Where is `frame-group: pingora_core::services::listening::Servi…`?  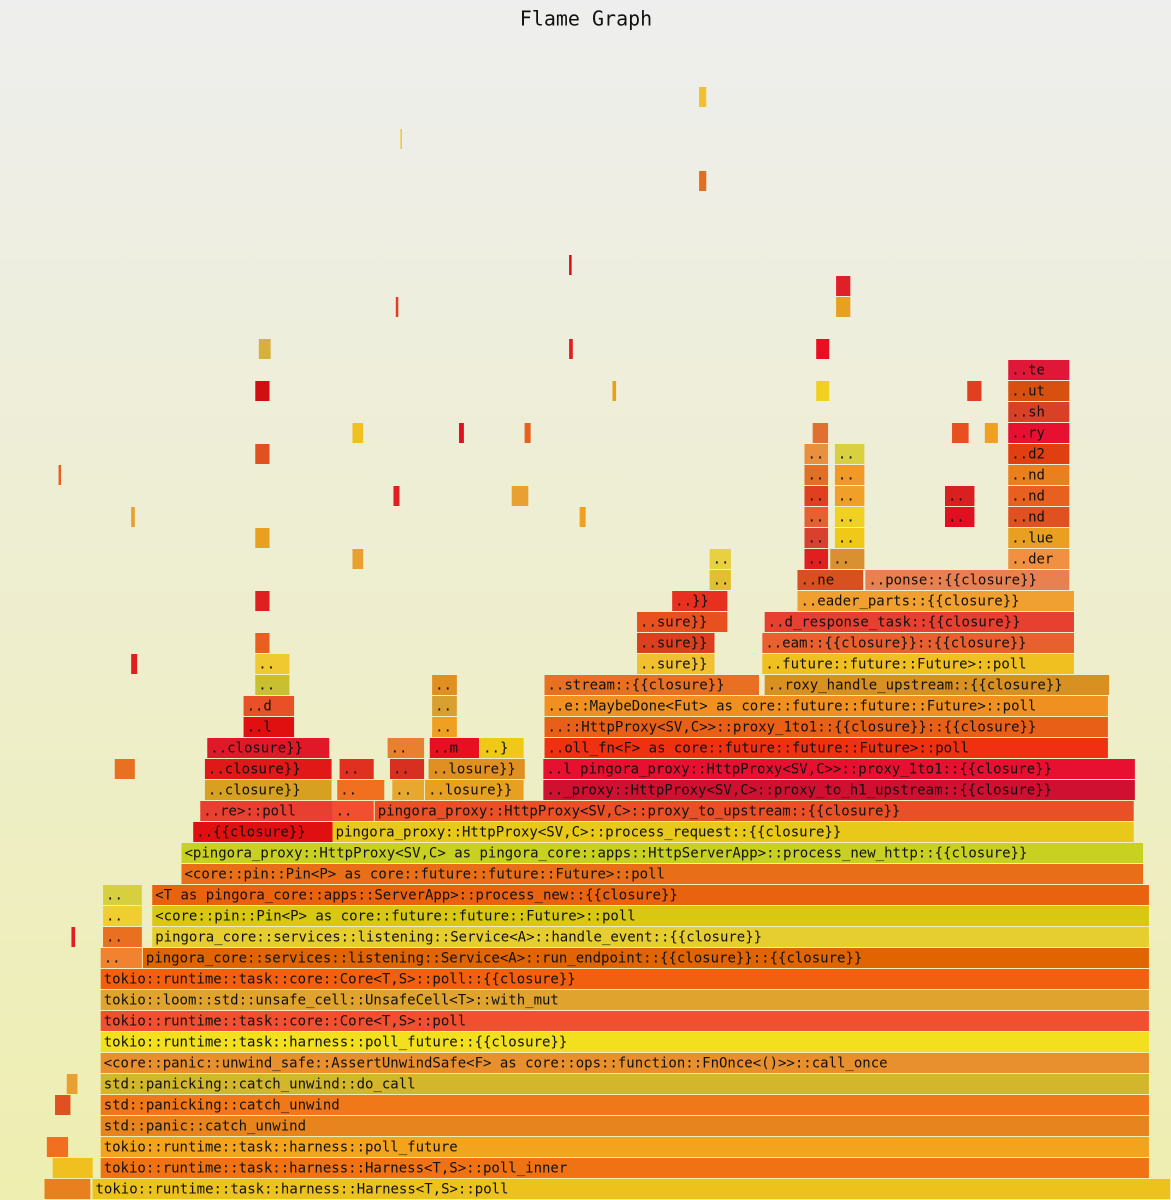
frame-group: pingora_core::services::listening::Servi… is located at coordinates (645, 958).